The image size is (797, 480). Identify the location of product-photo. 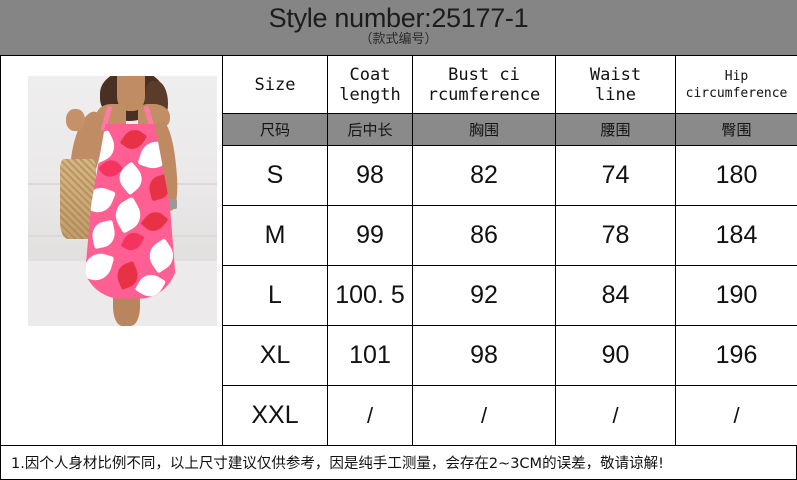
(122, 201).